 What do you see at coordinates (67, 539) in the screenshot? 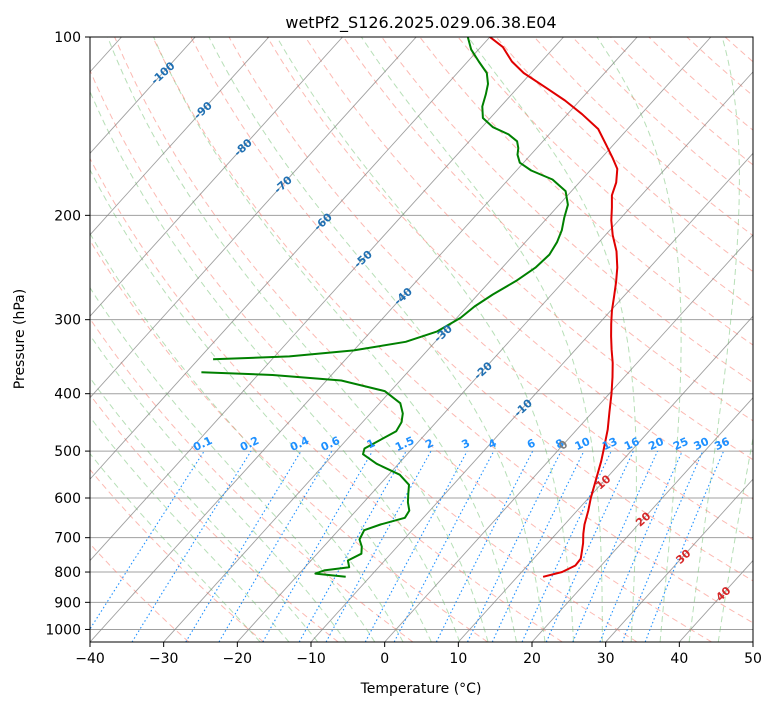
I see `y-tick-label: 700` at bounding box center [67, 539].